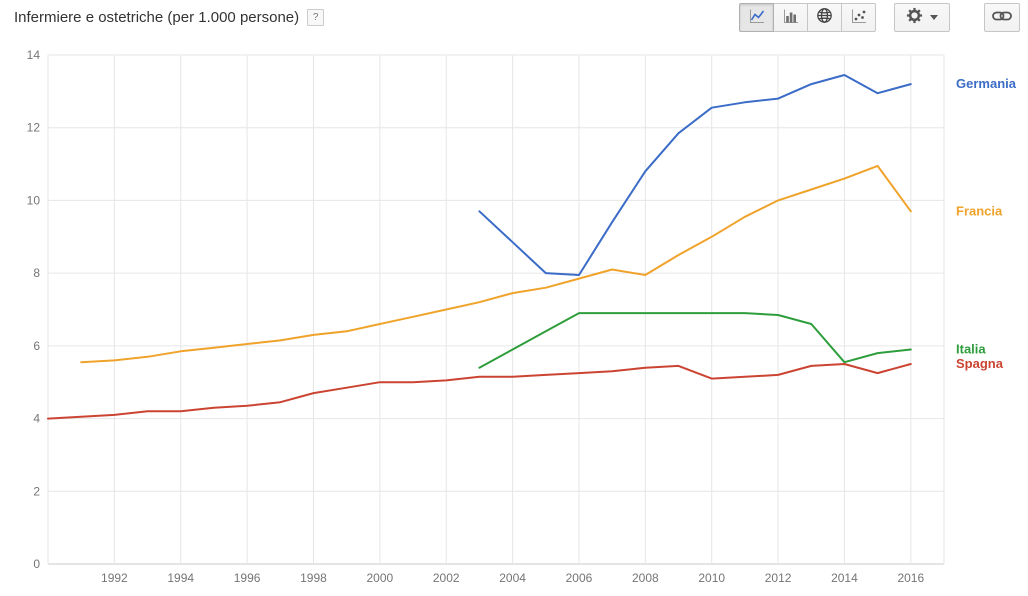 The width and height of the screenshot is (1028, 596). Describe the element at coordinates (695, 340) in the screenshot. I see `series-line-italia` at that location.